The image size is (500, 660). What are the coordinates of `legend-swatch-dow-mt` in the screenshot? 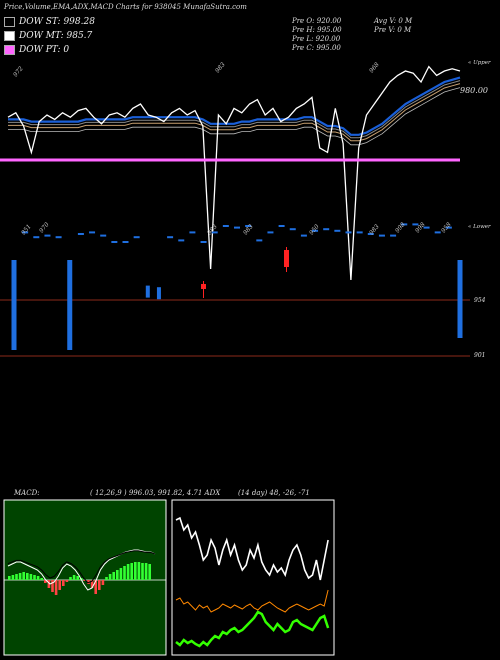 It's located at (9, 36).